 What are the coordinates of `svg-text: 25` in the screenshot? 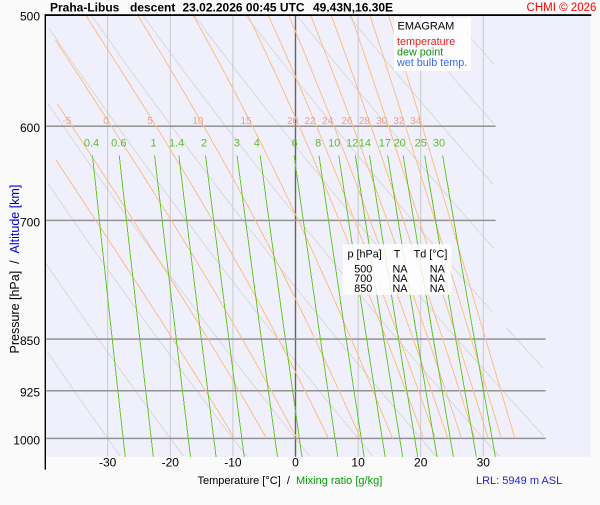 It's located at (421, 143).